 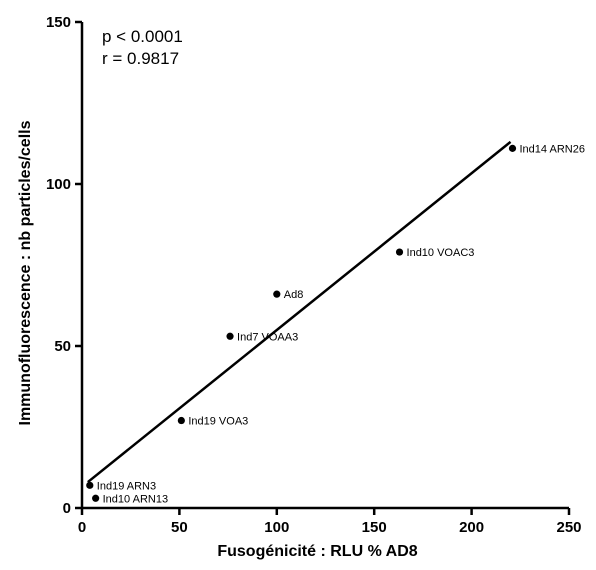 I want to click on data-point-label: Ad8, so click(x=294, y=295).